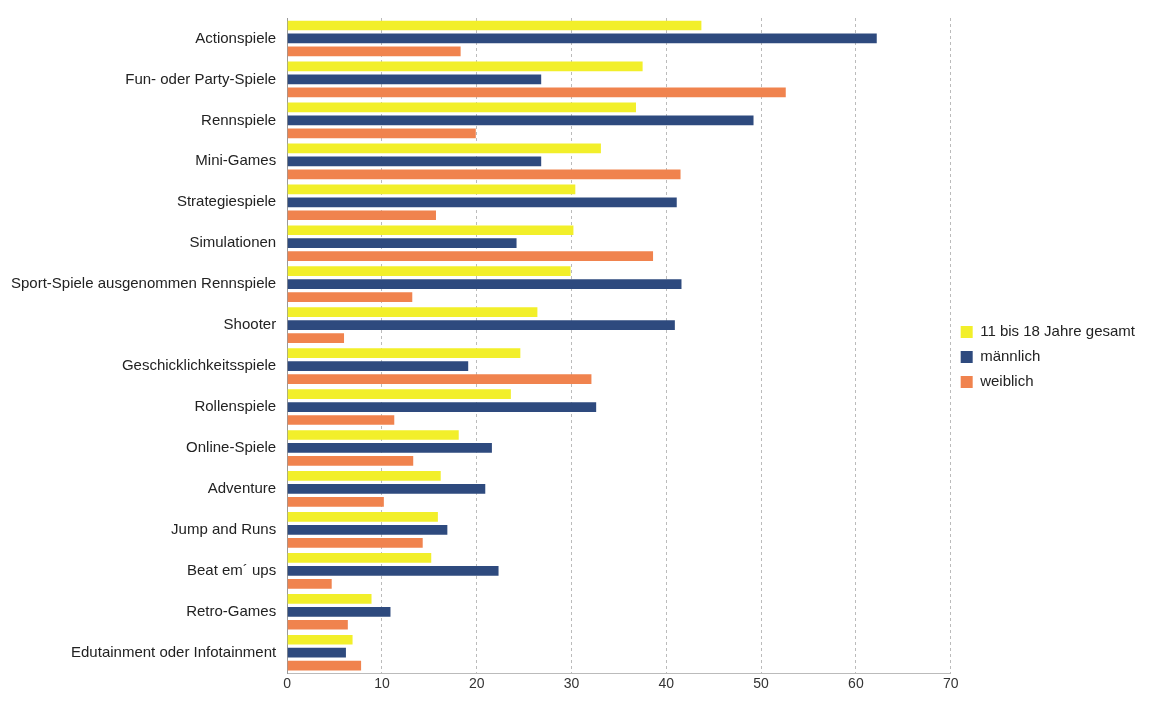 The image size is (1165, 704). I want to click on x-tick-label: 0, so click(287, 683).